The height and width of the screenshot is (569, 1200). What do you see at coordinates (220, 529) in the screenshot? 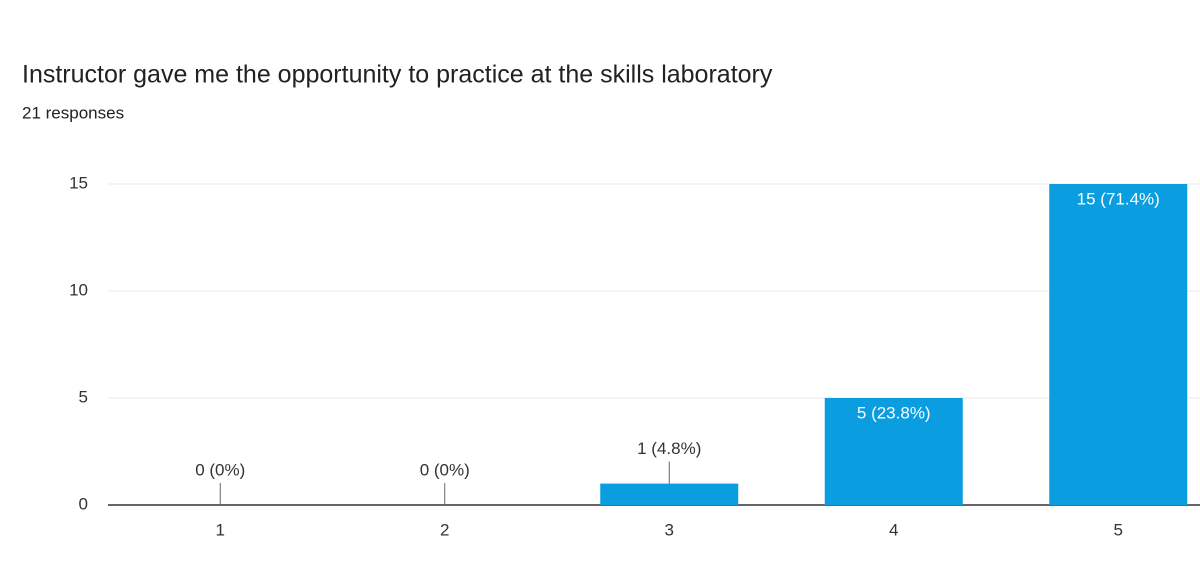
I see `x-tick-label: 1` at bounding box center [220, 529].